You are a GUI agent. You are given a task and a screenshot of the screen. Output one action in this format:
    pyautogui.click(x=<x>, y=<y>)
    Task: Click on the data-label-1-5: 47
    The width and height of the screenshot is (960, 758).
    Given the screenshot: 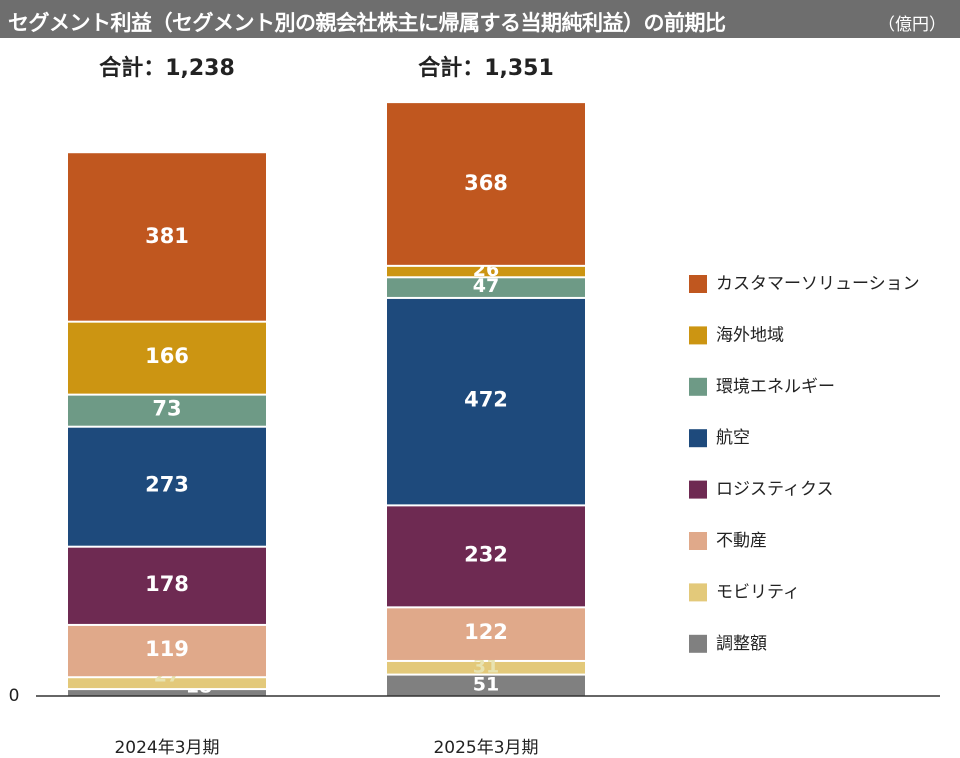 What is the action you would take?
    pyautogui.click(x=486, y=286)
    